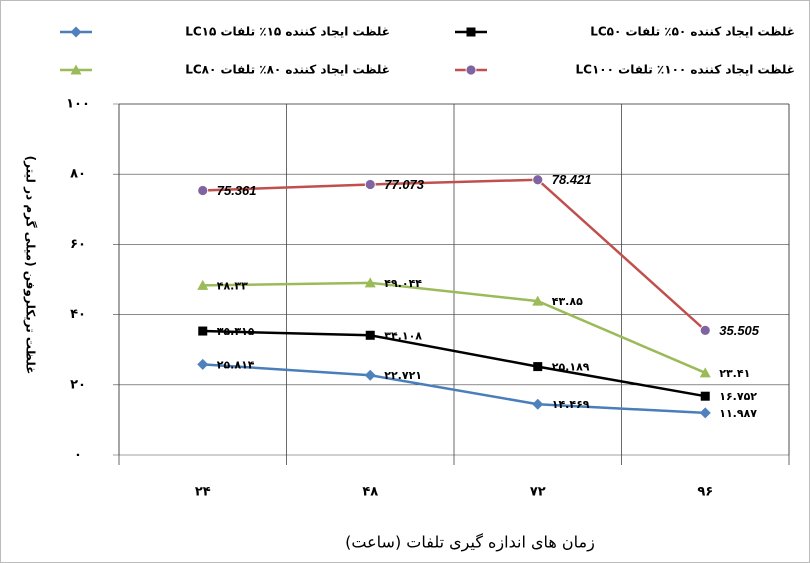  I want to click on value-label: ۱۴.۴۶۹, so click(571, 404).